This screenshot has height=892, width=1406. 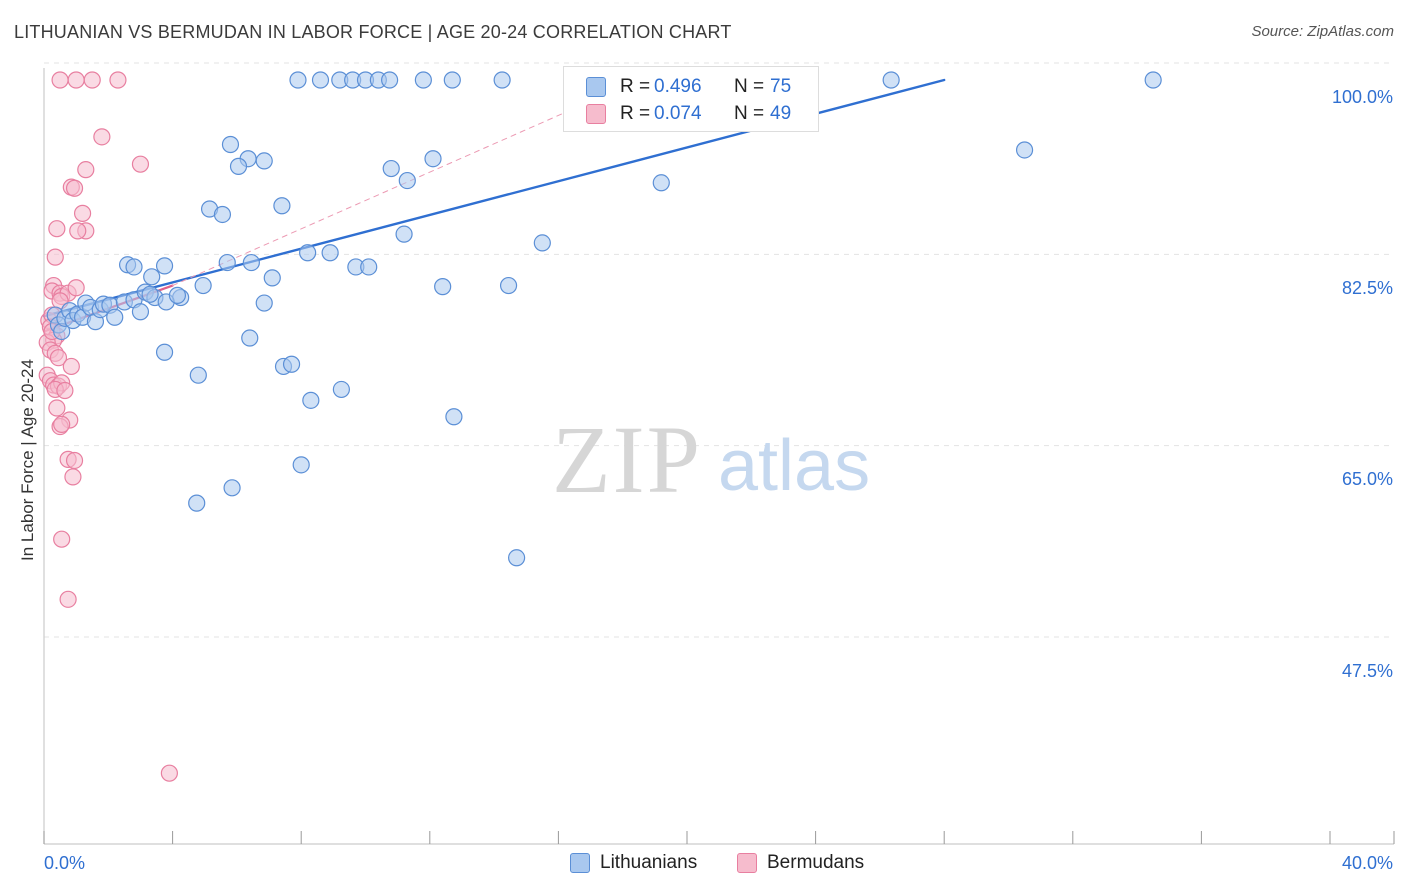 I want to click on legend-n-value: 75, so click(x=781, y=86).